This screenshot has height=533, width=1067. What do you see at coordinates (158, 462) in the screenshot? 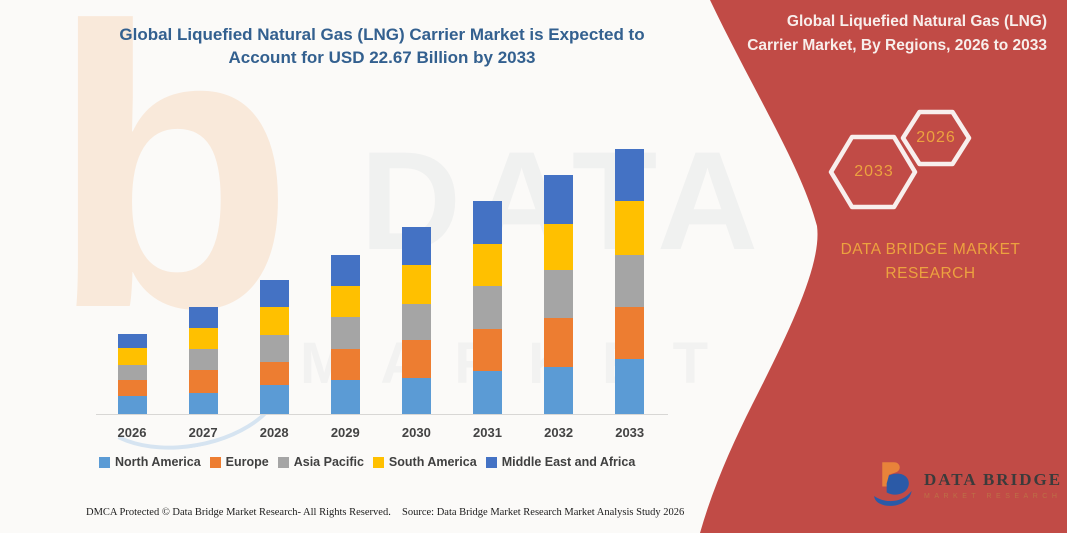
I see `legend-label: North America` at bounding box center [158, 462].